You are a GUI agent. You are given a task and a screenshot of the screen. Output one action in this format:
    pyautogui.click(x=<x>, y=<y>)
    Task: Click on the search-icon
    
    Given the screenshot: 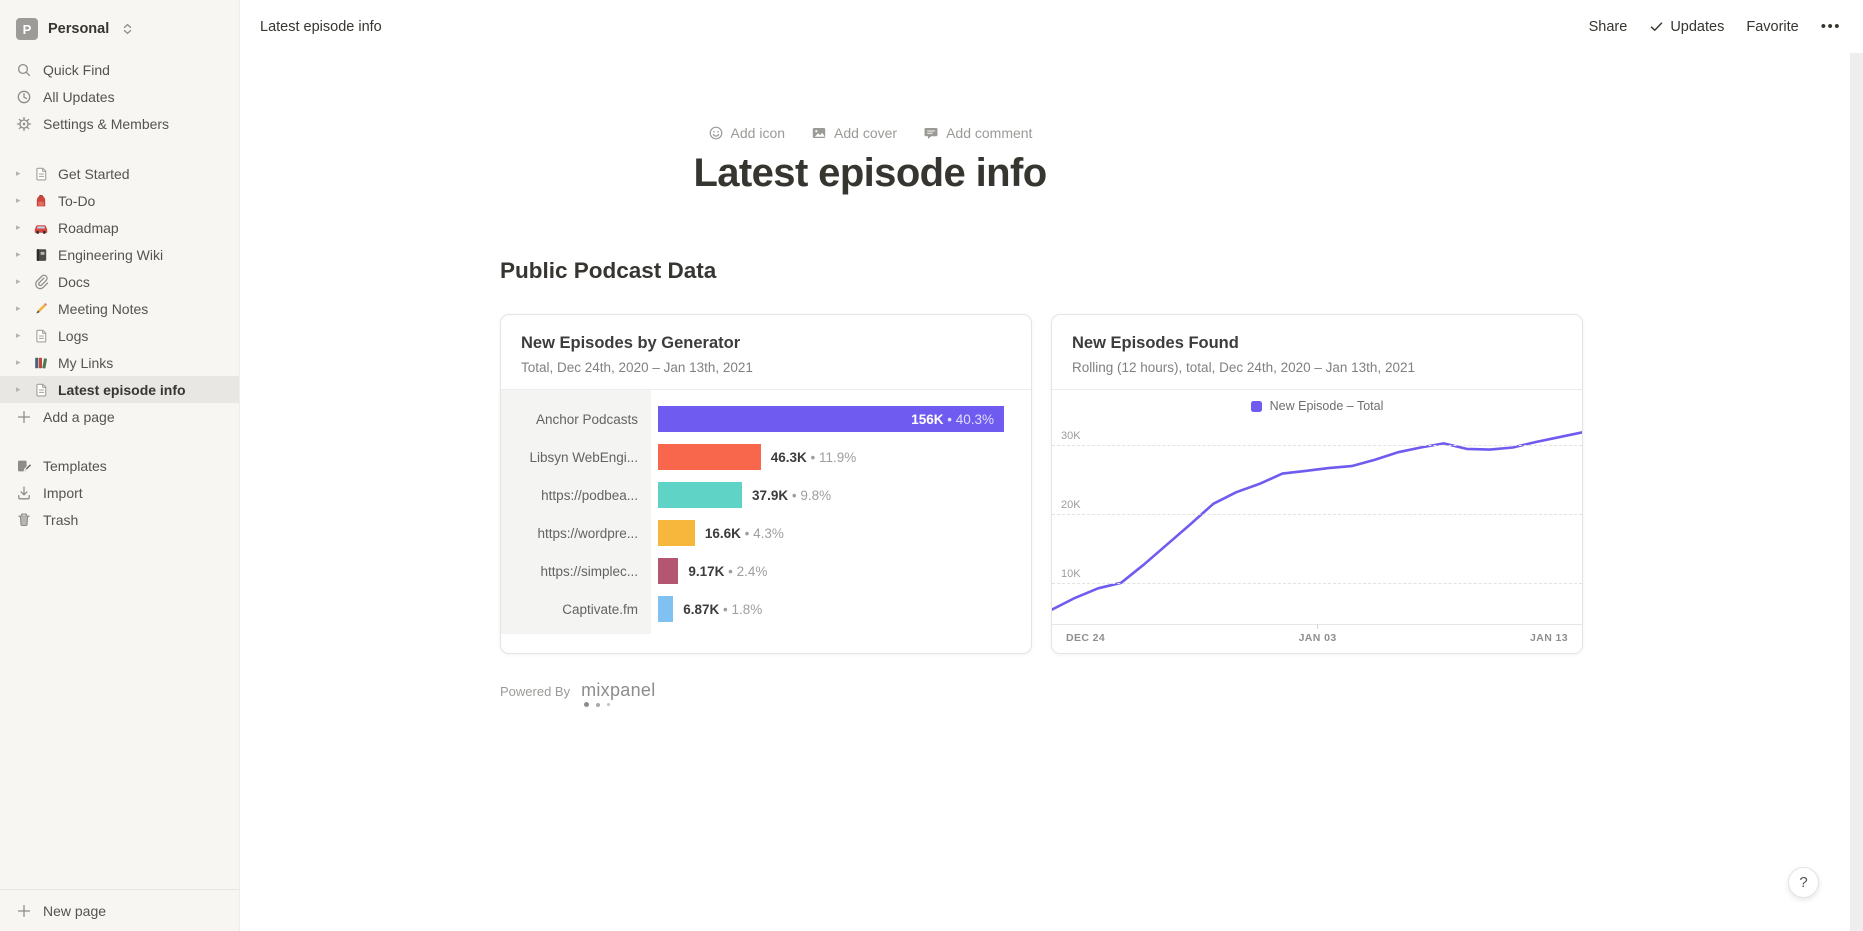 What is the action you would take?
    pyautogui.click(x=24, y=70)
    